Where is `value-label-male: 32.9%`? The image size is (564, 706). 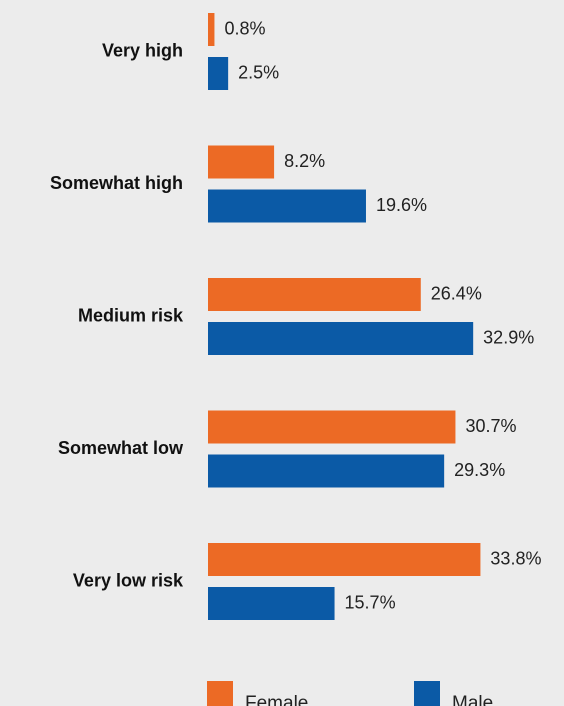 value-label-male: 32.9% is located at coordinates (508, 337).